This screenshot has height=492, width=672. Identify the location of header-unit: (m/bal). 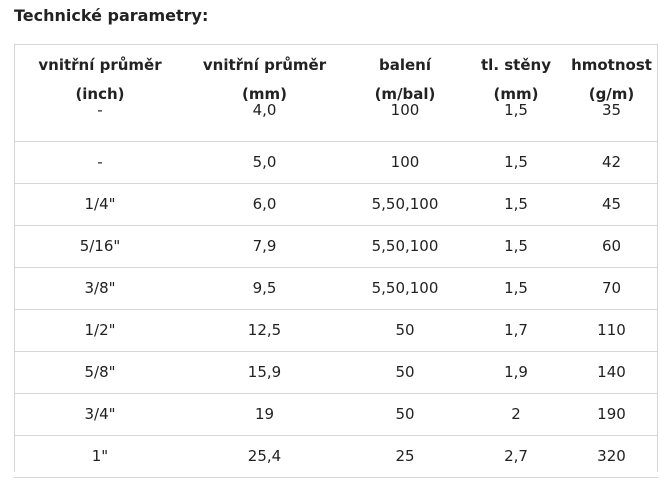
(405, 94).